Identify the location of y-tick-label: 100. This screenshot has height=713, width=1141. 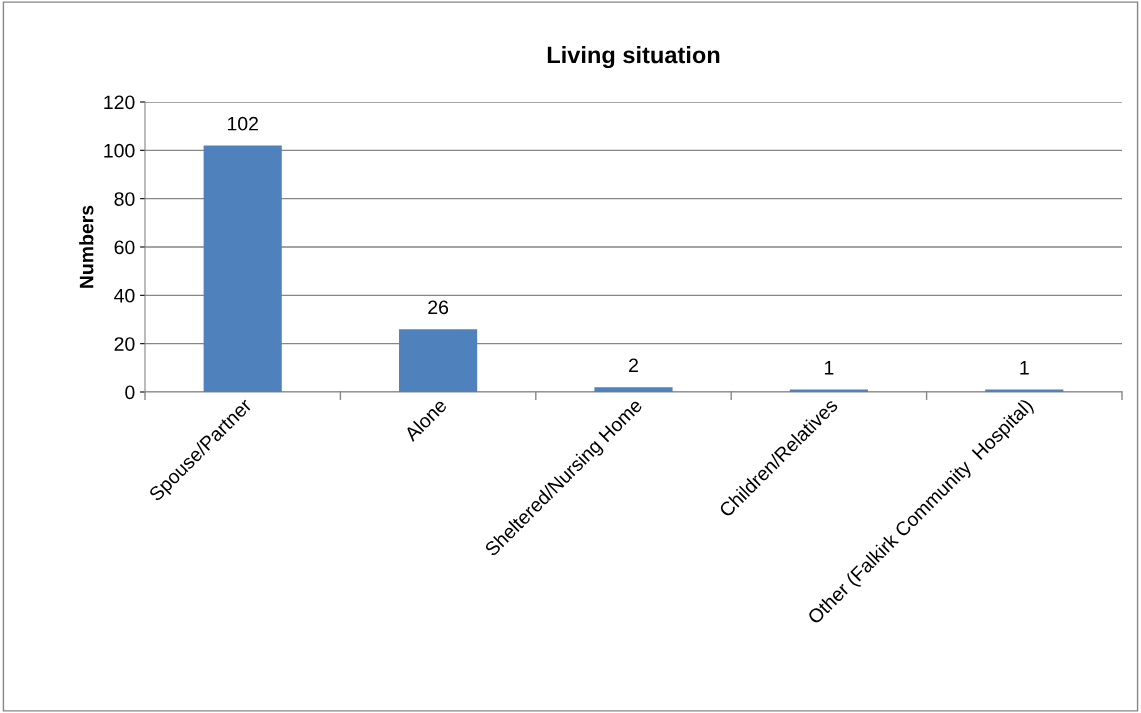
(119, 150).